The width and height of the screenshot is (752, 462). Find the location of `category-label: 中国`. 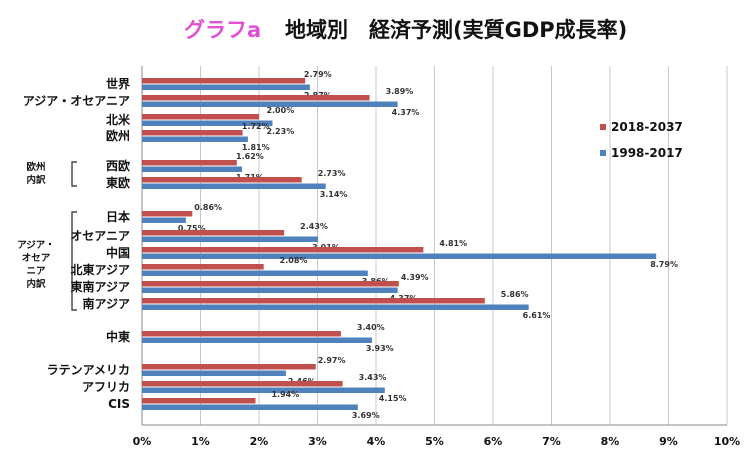

category-label: 中国 is located at coordinates (118, 252).